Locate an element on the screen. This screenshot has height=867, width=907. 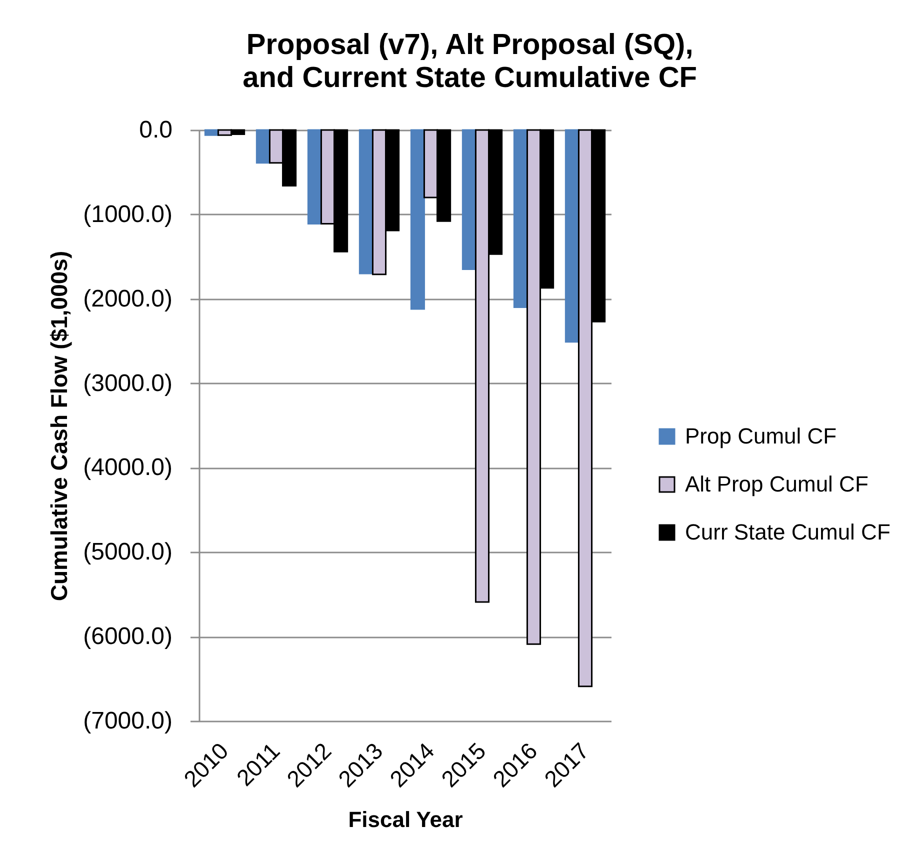
y-tick-label: (4000.0) is located at coordinates (127, 468).